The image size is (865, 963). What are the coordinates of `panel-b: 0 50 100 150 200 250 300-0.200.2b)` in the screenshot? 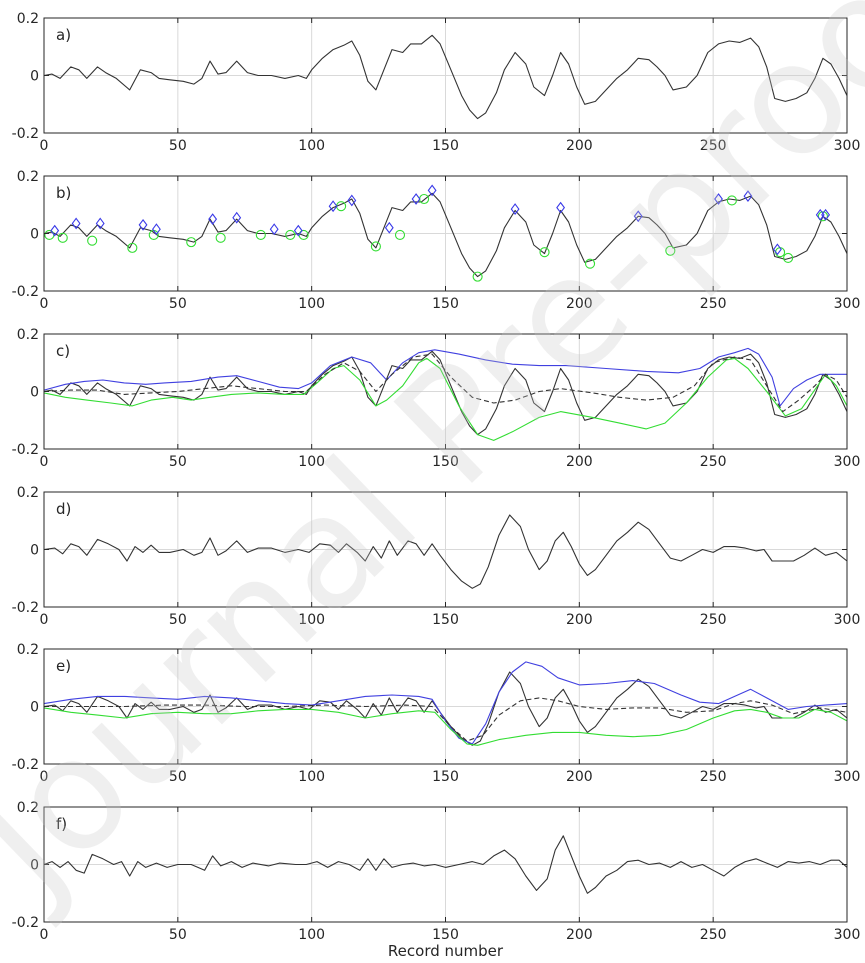 It's located at (436, 240).